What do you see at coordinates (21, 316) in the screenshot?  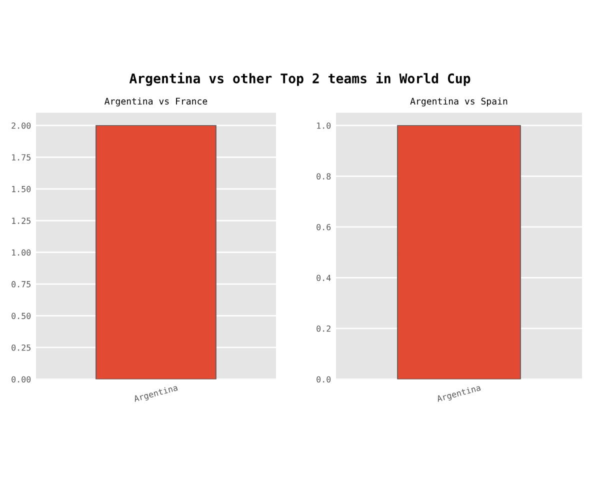 I see `y-tick-label: 0.50` at bounding box center [21, 316].